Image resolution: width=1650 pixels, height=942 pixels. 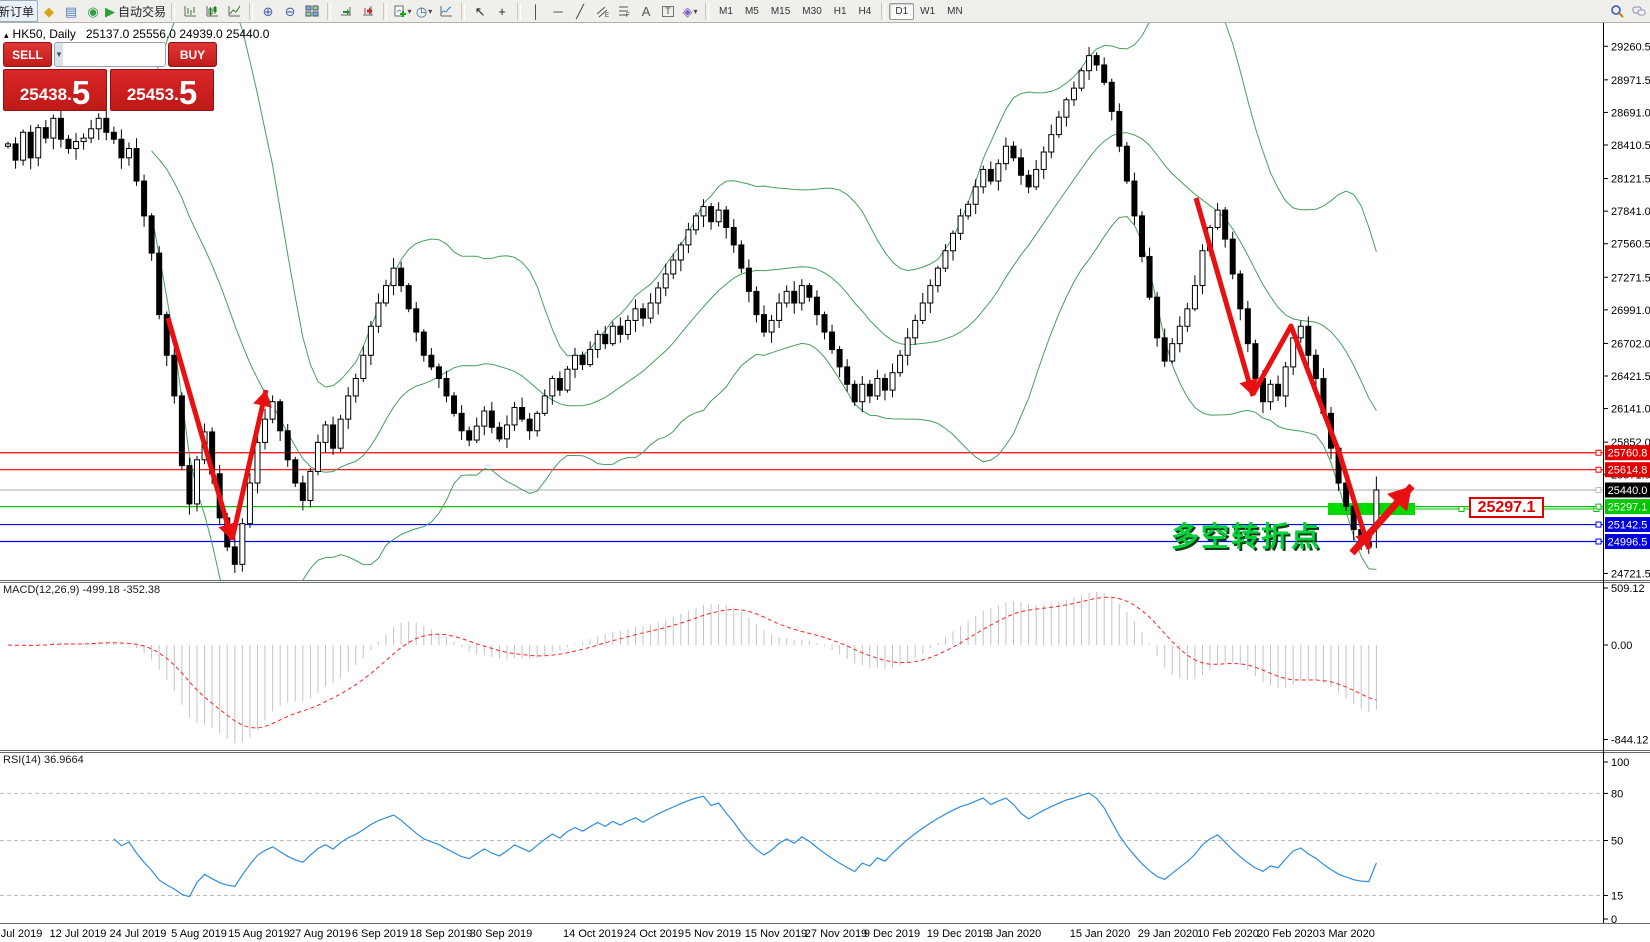 I want to click on timeframe-M5-button: M5, so click(x=751, y=11).